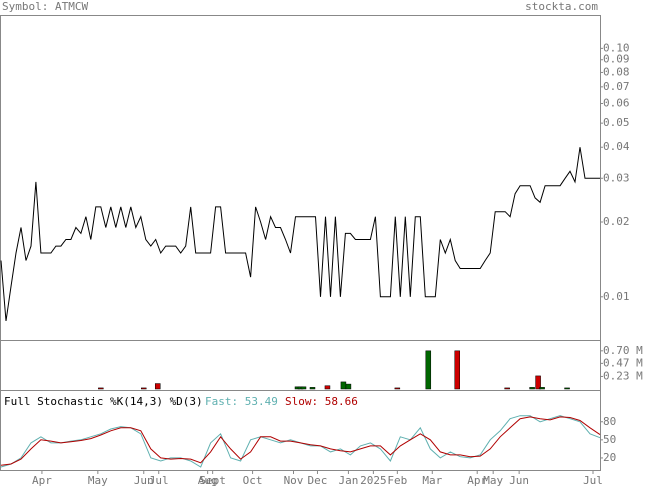 This screenshot has width=655, height=486. I want to click on y-tick-label: 0.47 M, so click(623, 362).